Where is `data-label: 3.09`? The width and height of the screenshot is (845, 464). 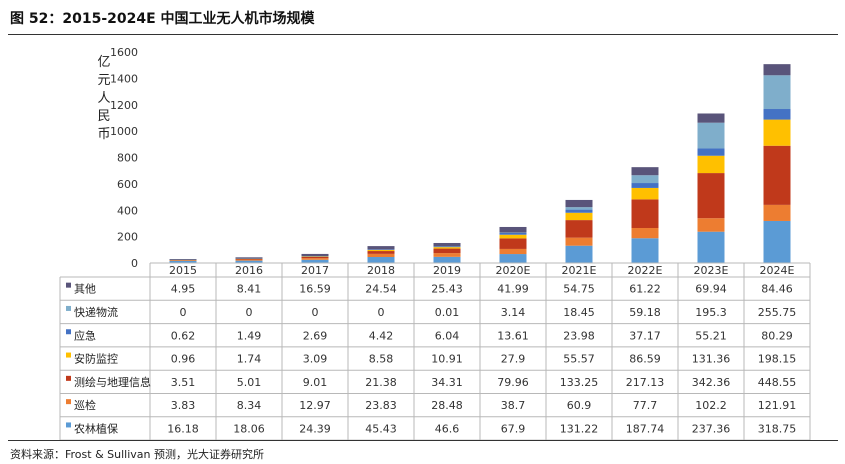
data-label: 3.09 is located at coordinates (315, 359).